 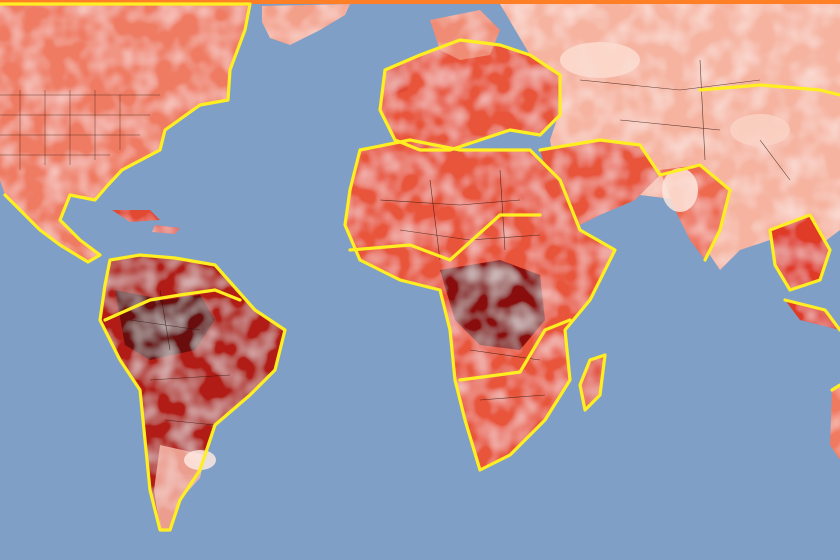 I want to click on landmass-caribbean, so click(x=146, y=222).